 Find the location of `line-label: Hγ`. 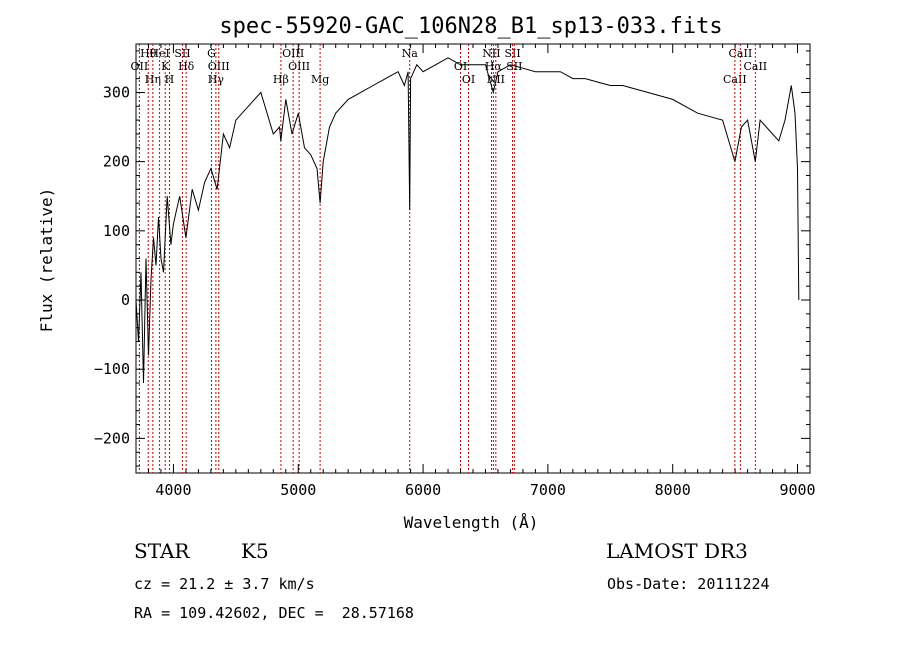

line-label: Hγ is located at coordinates (216, 79).